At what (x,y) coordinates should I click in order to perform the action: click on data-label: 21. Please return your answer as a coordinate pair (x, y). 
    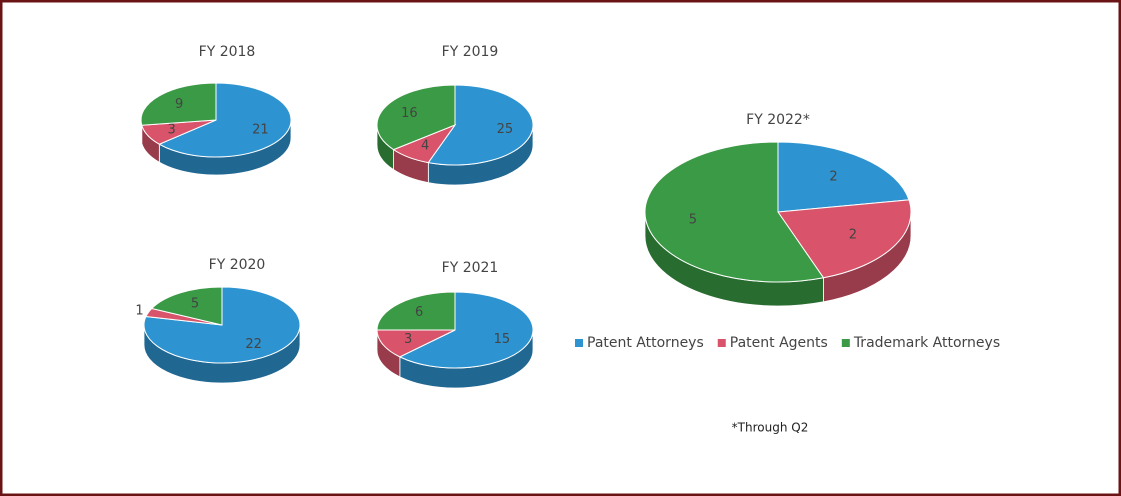
    Looking at the image, I should click on (260, 129).